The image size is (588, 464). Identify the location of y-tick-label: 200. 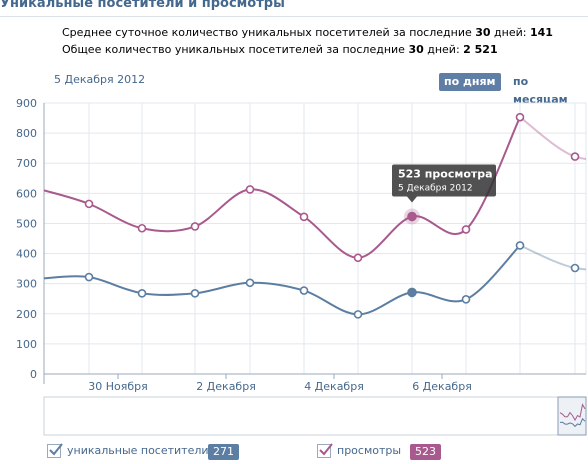
(26, 314).